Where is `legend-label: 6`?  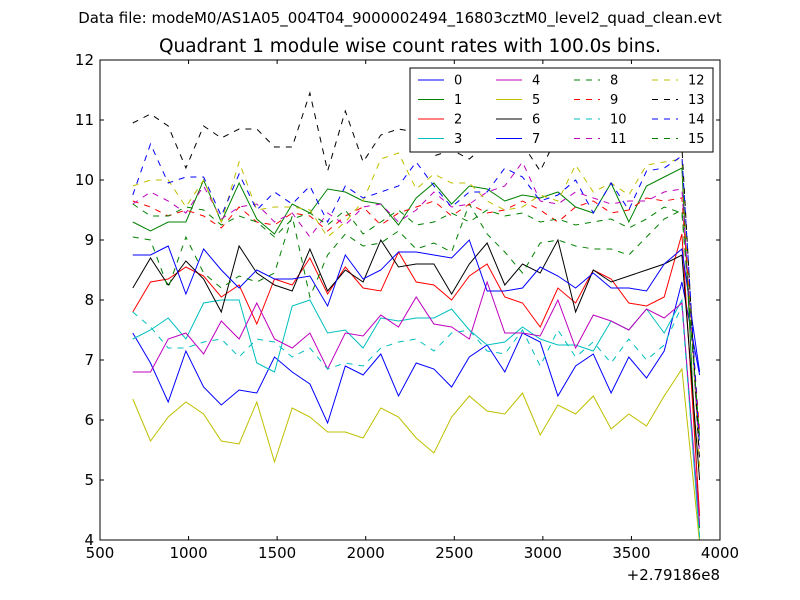 legend-label: 6 is located at coordinates (536, 120).